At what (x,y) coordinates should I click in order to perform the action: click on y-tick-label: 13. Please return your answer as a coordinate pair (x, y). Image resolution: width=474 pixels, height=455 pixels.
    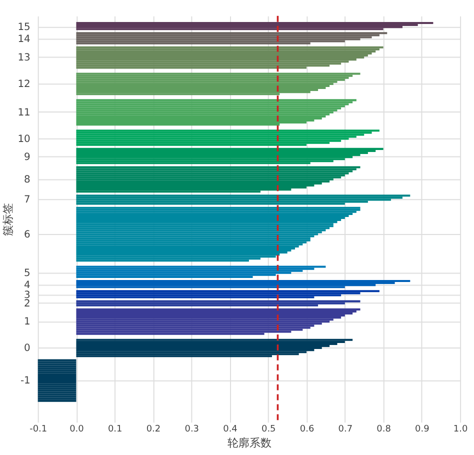
    Looking at the image, I should click on (24, 58).